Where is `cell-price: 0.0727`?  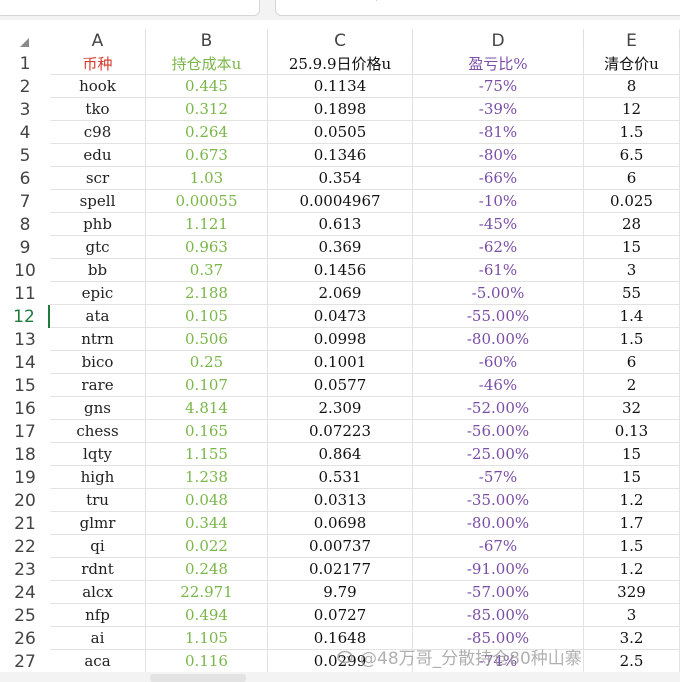 cell-price: 0.0727 is located at coordinates (340, 615).